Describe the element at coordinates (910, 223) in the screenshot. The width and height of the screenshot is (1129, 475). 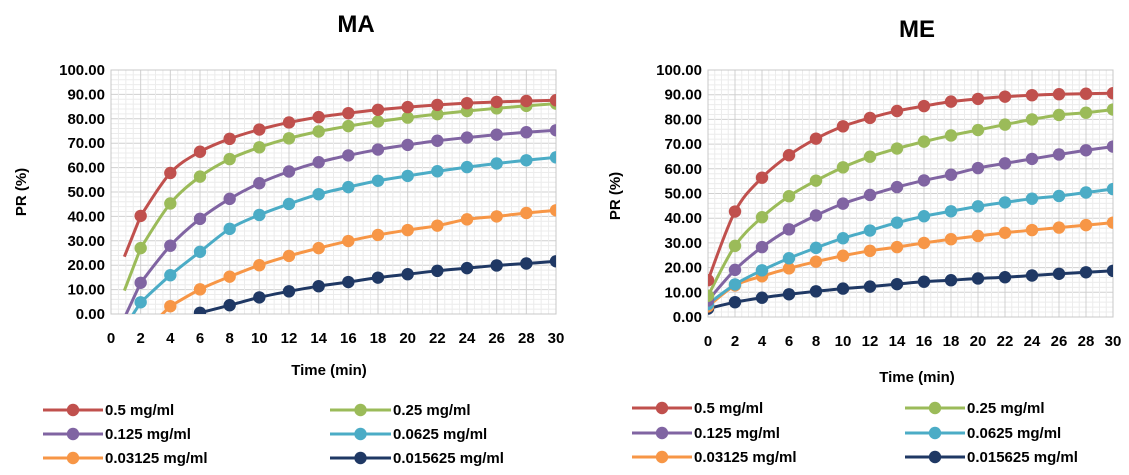
I see `series-line` at that location.